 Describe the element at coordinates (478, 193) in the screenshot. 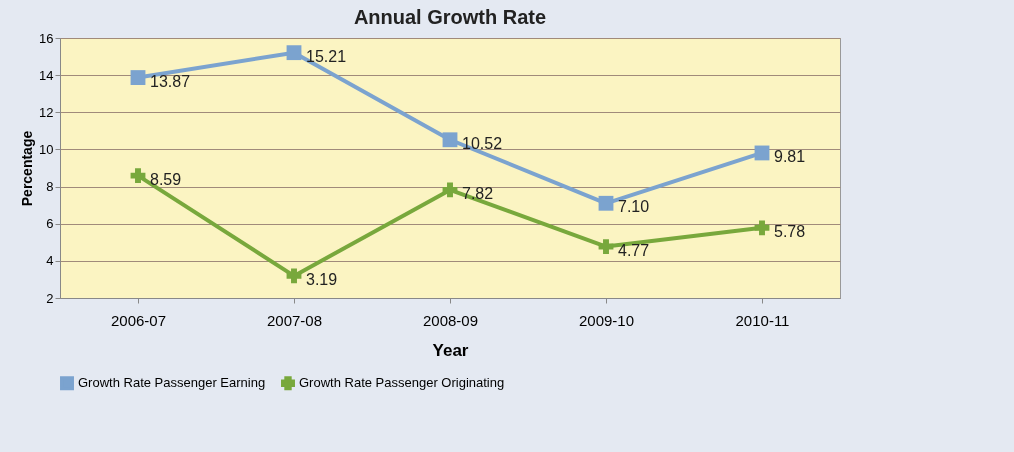

I see `data-label: 7.82` at that location.